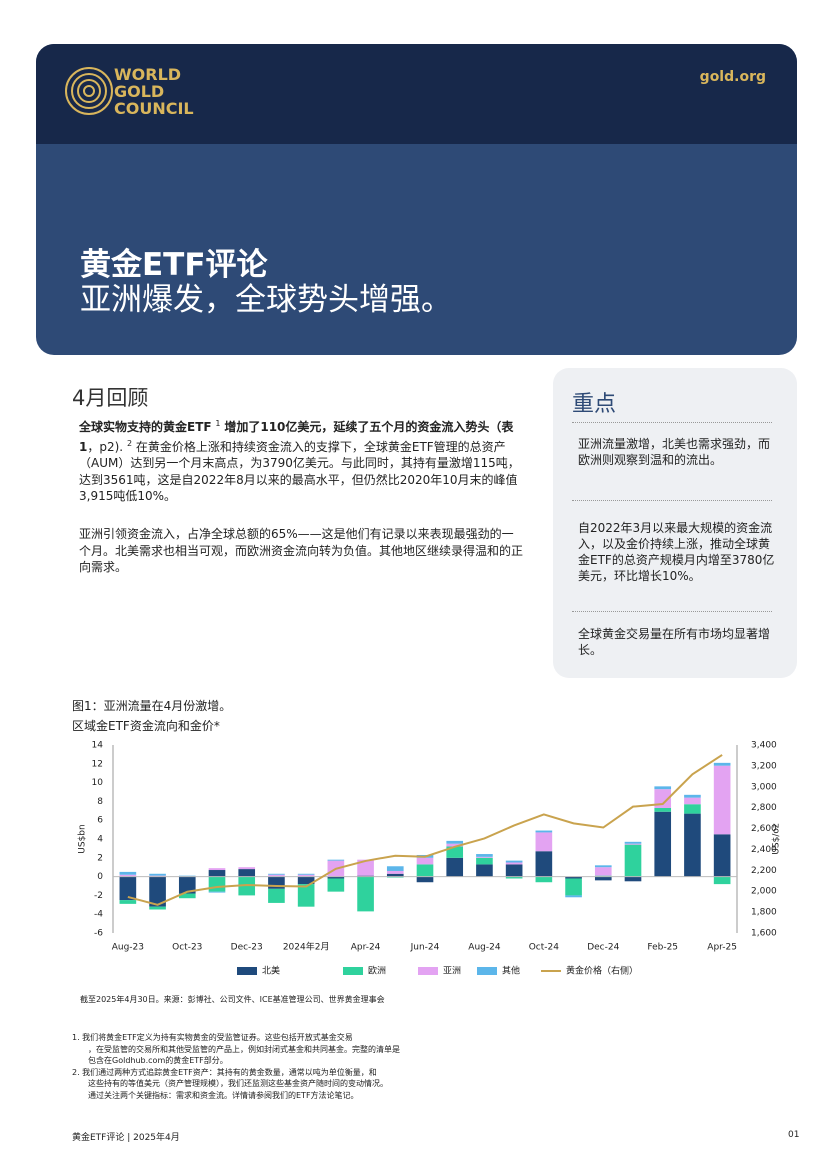  Describe the element at coordinates (100, 877) in the screenshot. I see `y-tick-label: 0` at that location.